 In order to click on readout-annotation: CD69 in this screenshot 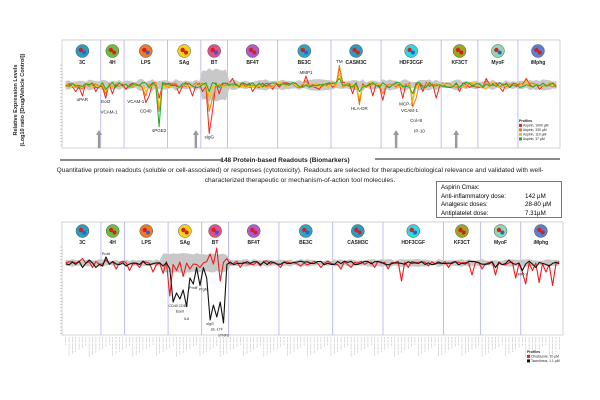, I will do `click(183, 306)`.